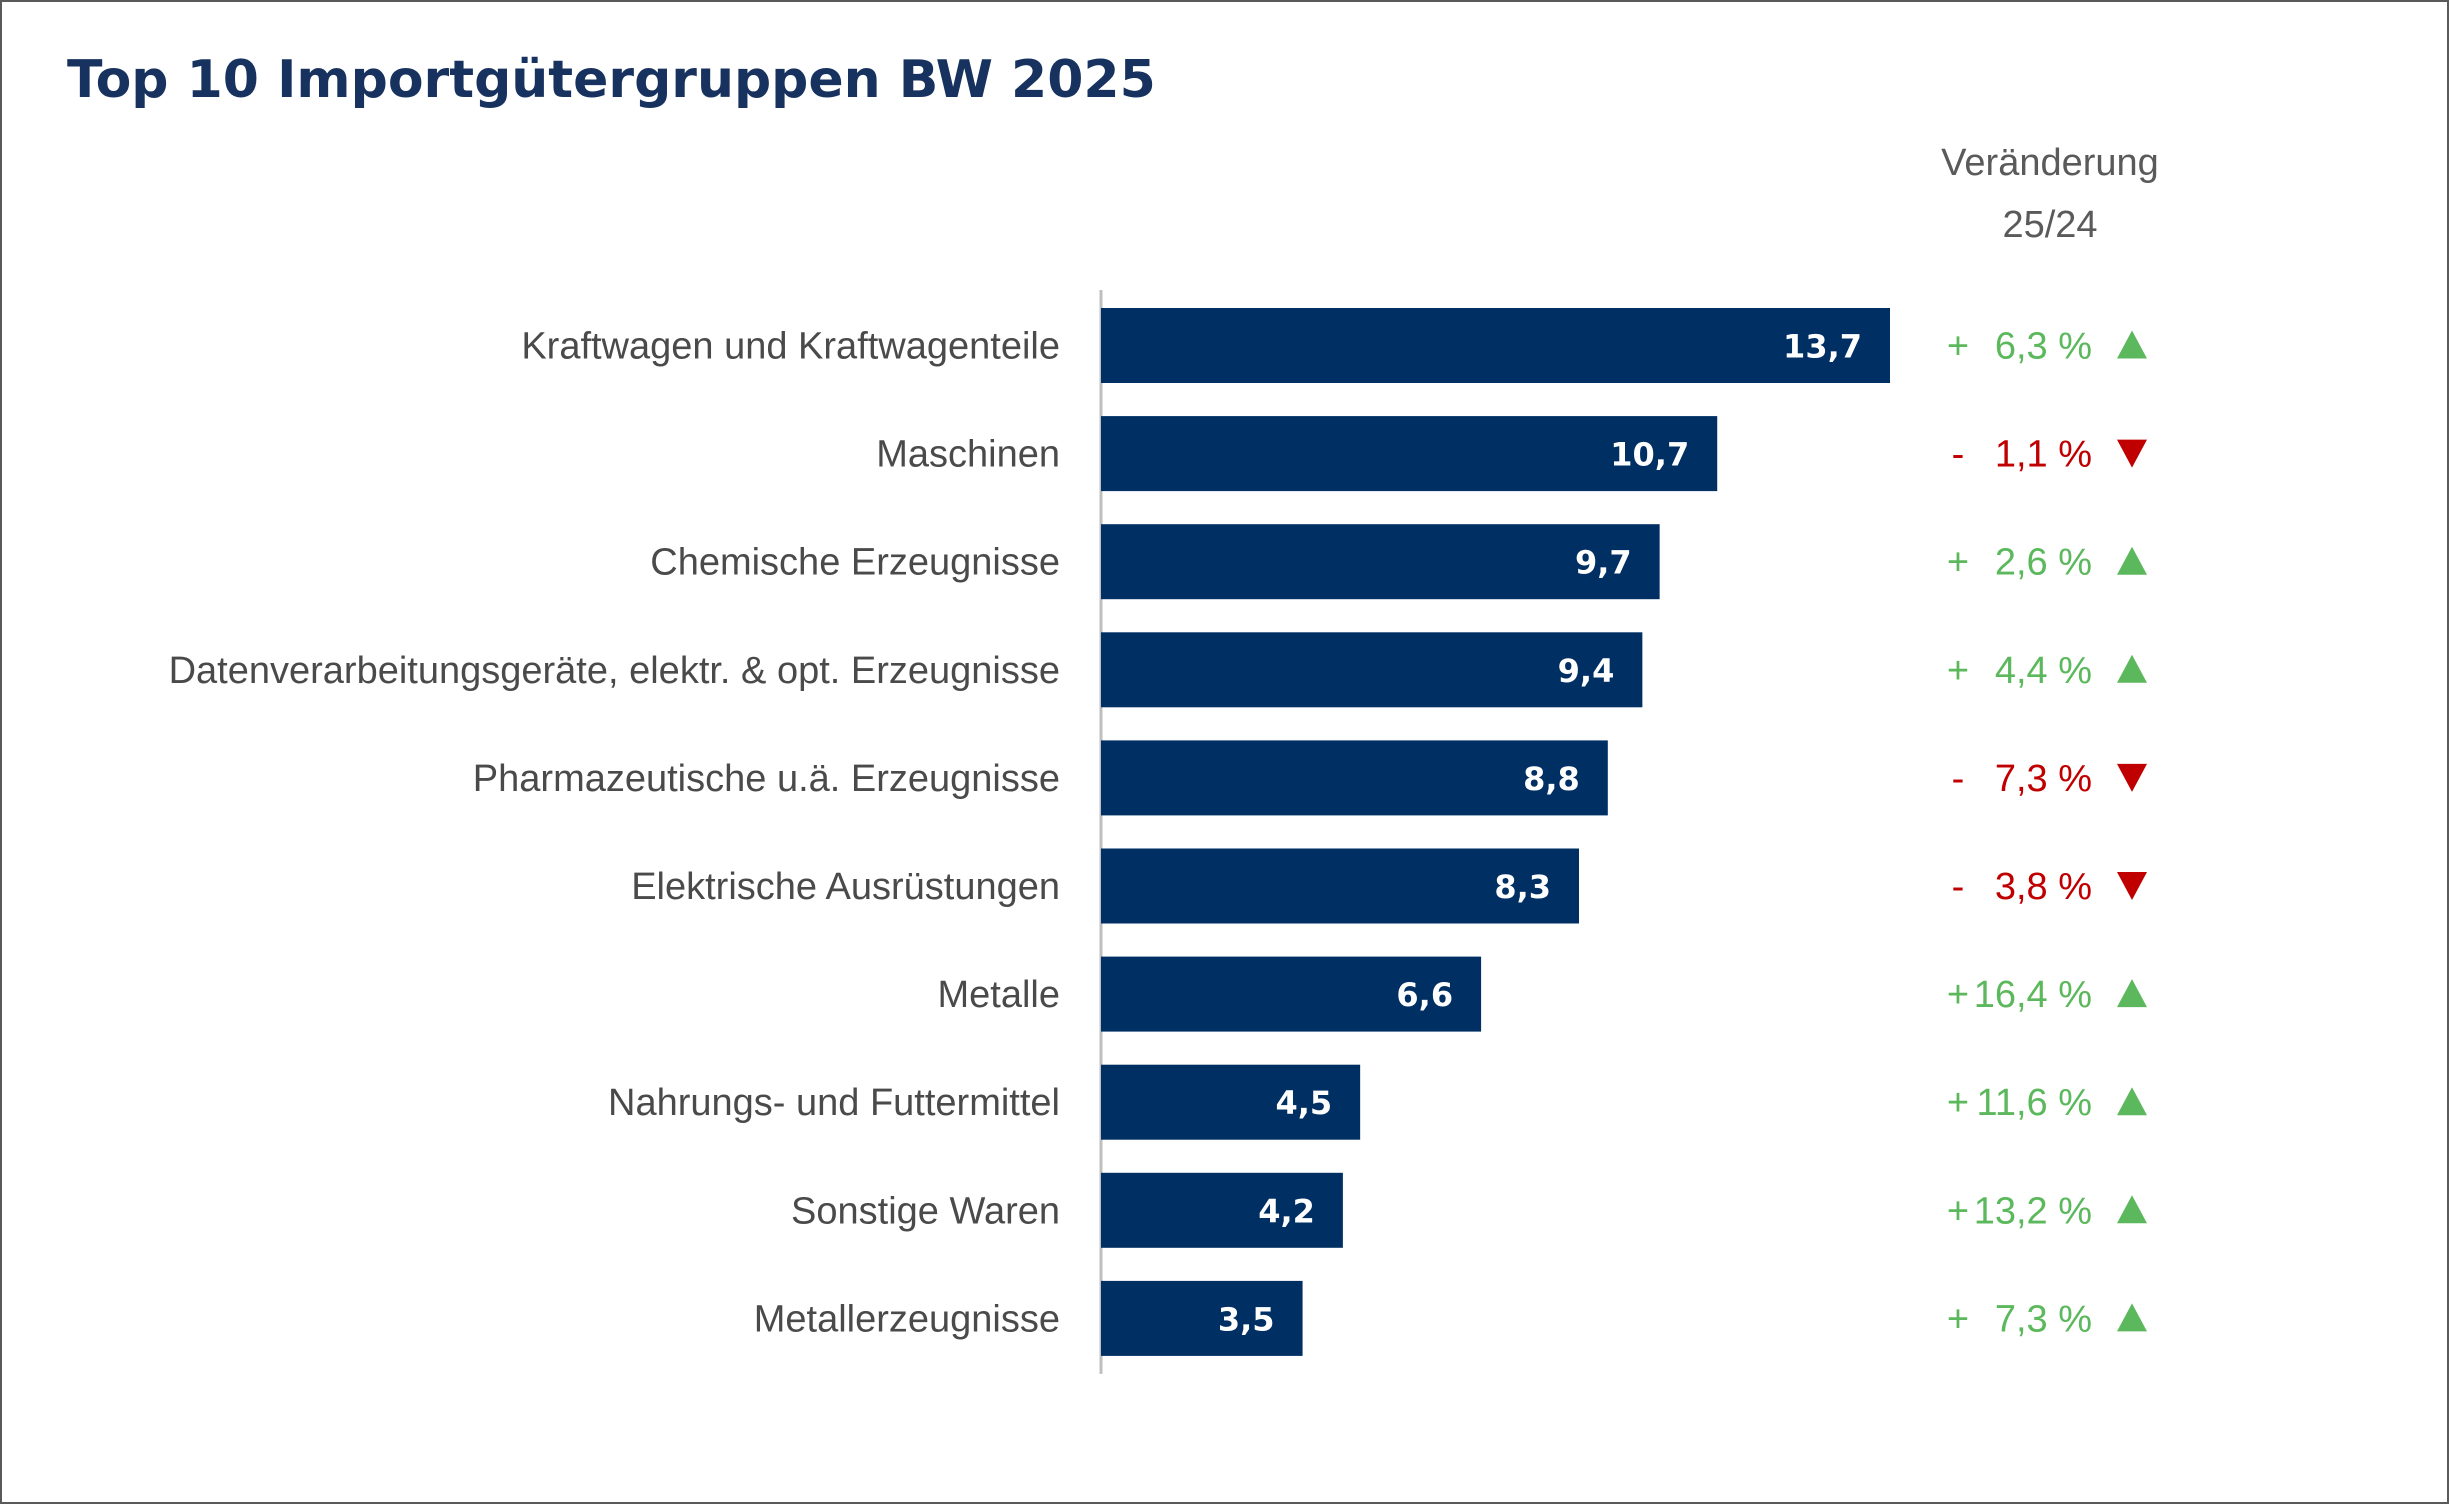 The width and height of the screenshot is (2449, 1504). Describe the element at coordinates (2050, 163) in the screenshot. I see `change-header-line1: Veränderung` at that location.